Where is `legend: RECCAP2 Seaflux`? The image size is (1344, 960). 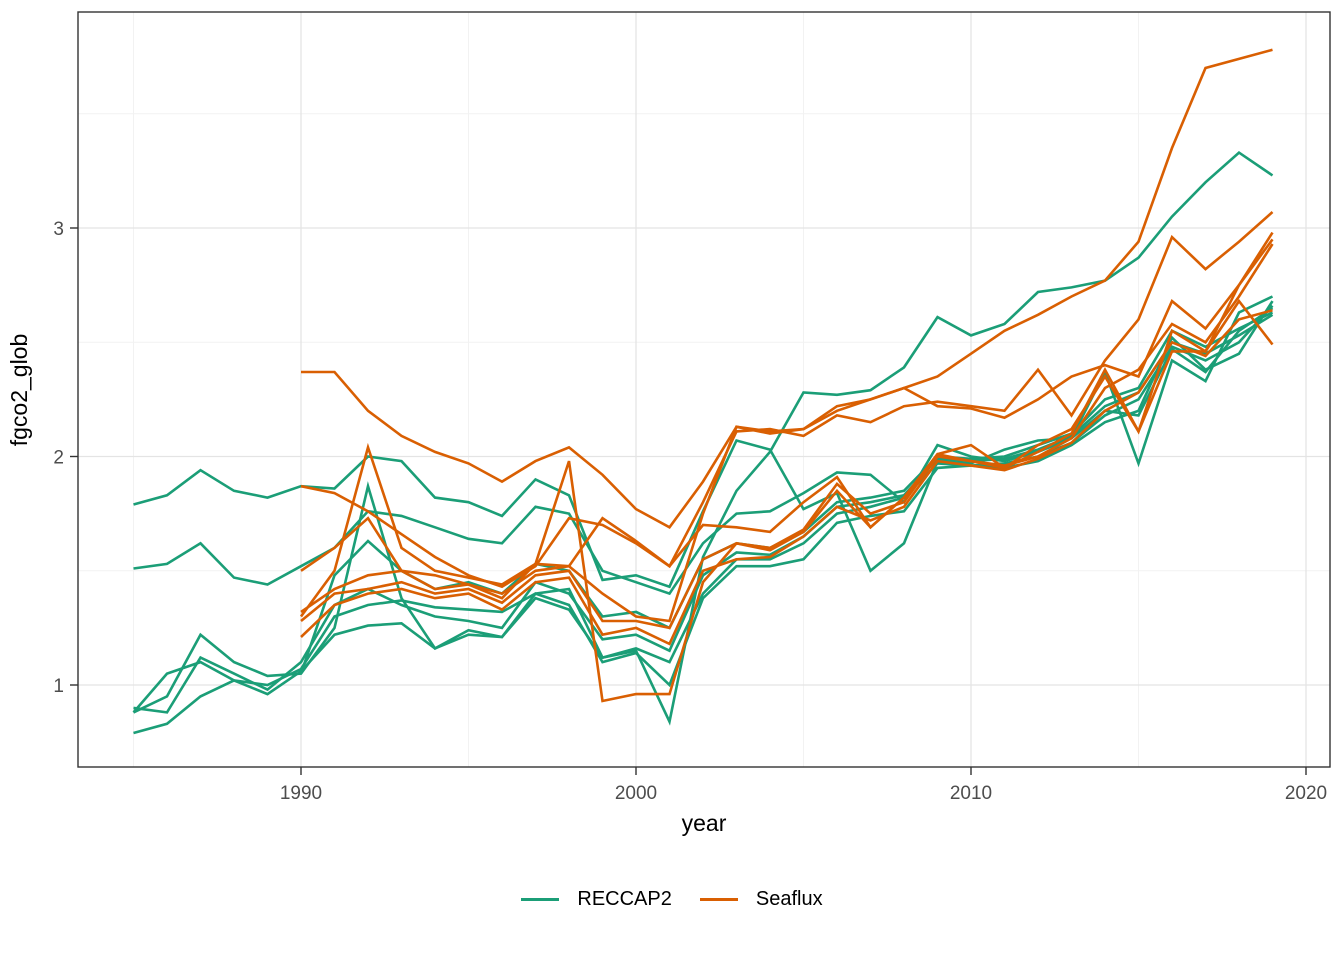 legend: RECCAP2 Seaflux is located at coordinates (672, 899).